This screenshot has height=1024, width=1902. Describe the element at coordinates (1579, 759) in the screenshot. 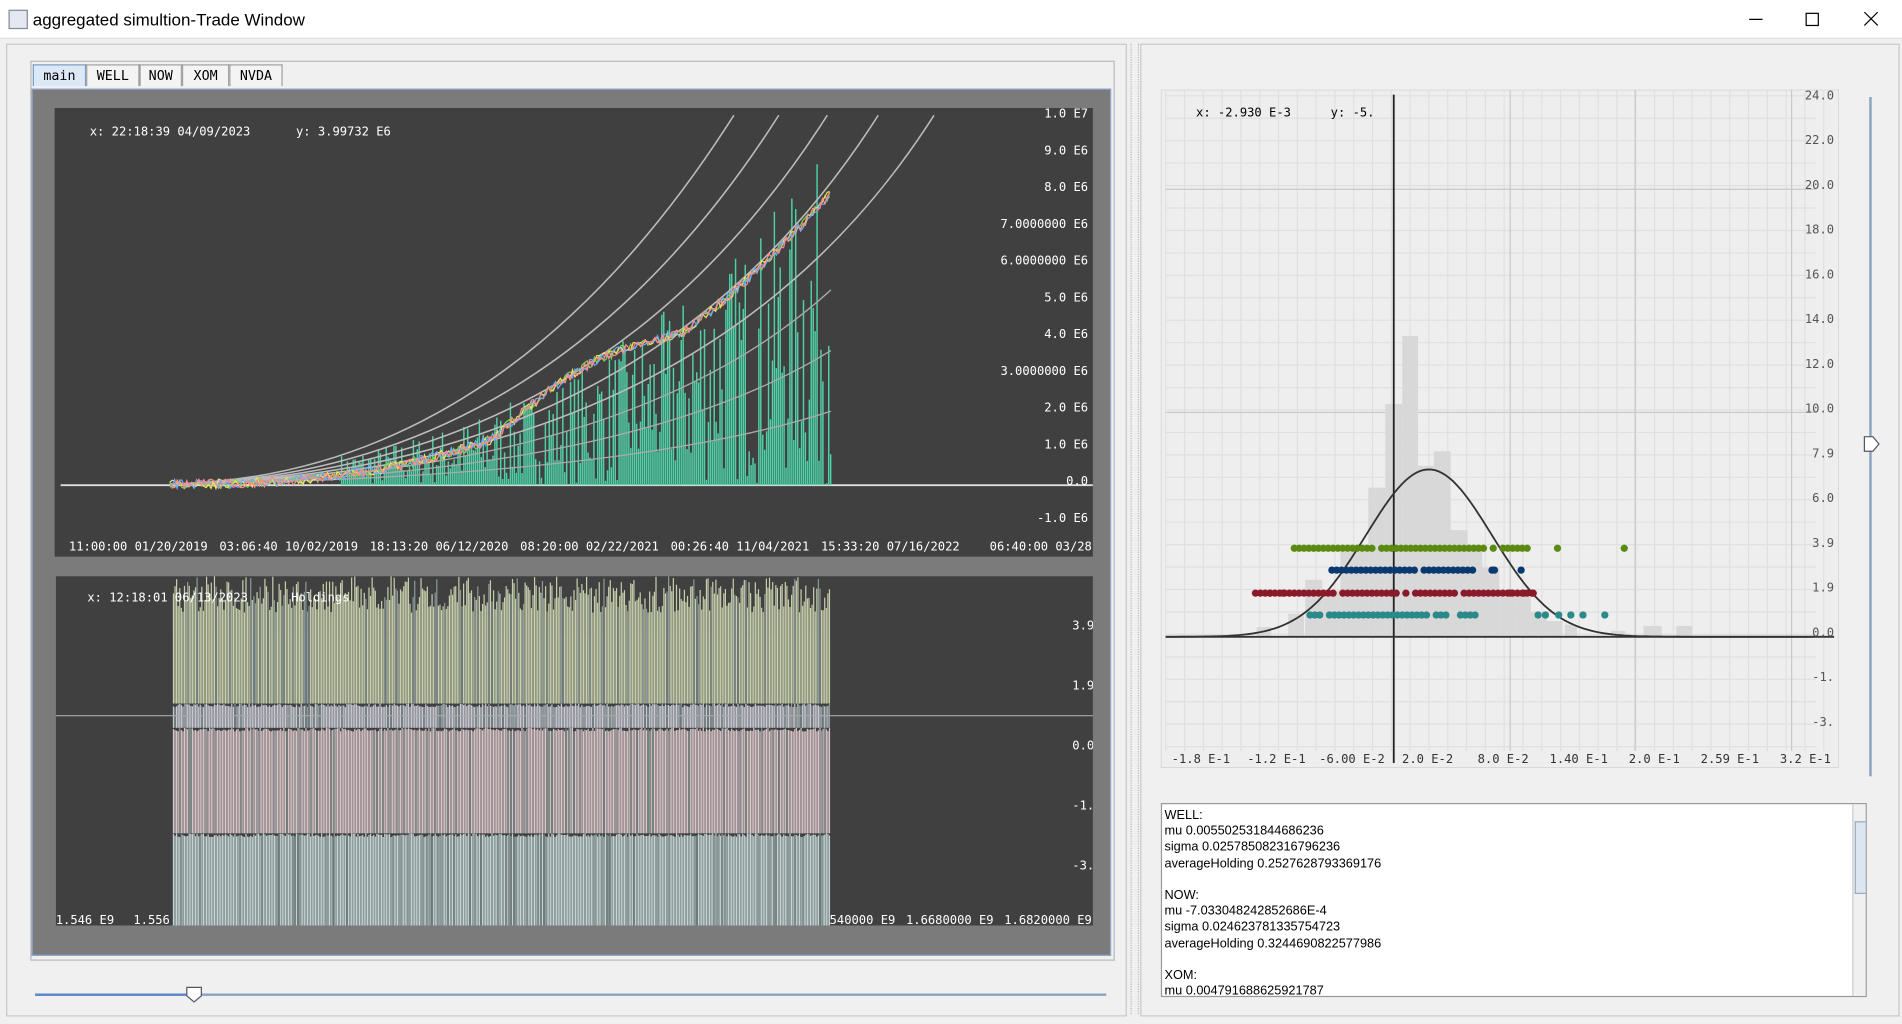

I see `x-tick-label: 1.40 E-1` at that location.